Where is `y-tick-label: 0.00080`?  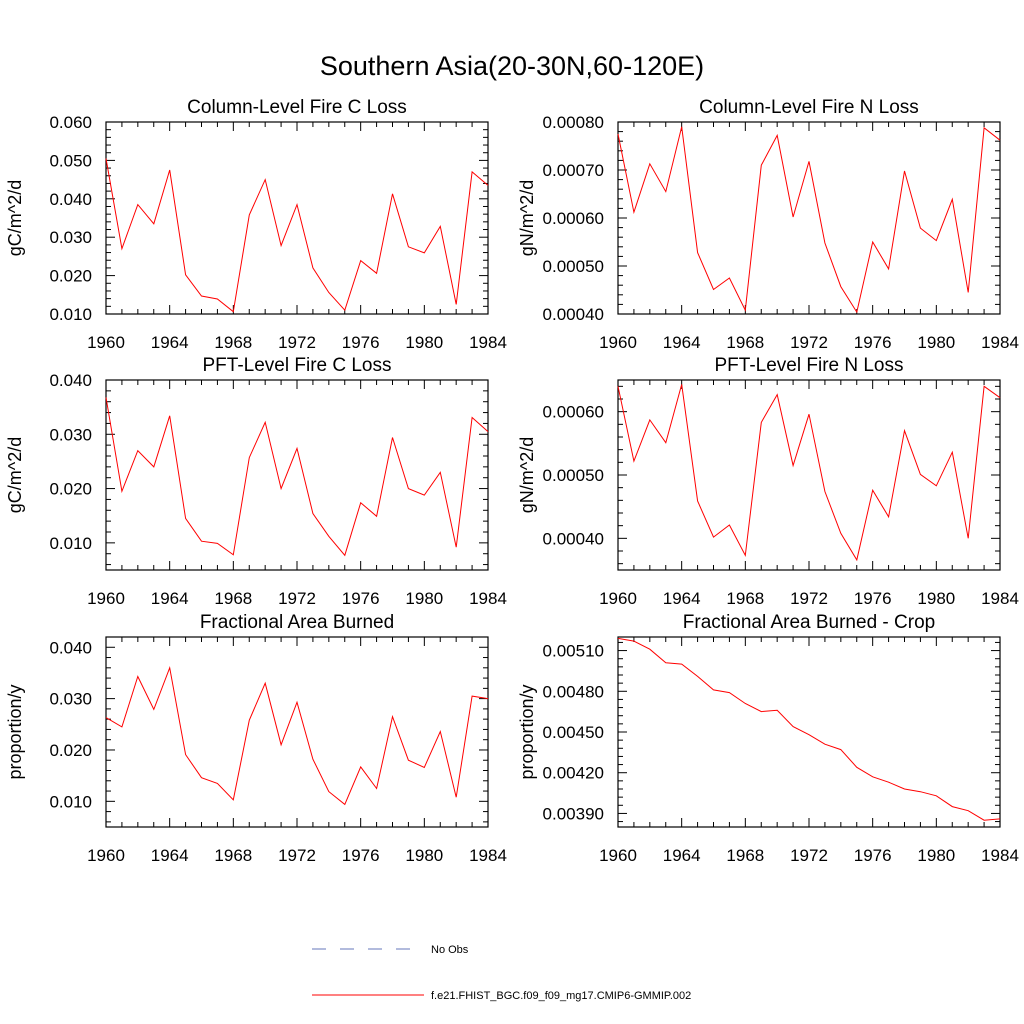
y-tick-label: 0.00080 is located at coordinates (573, 122).